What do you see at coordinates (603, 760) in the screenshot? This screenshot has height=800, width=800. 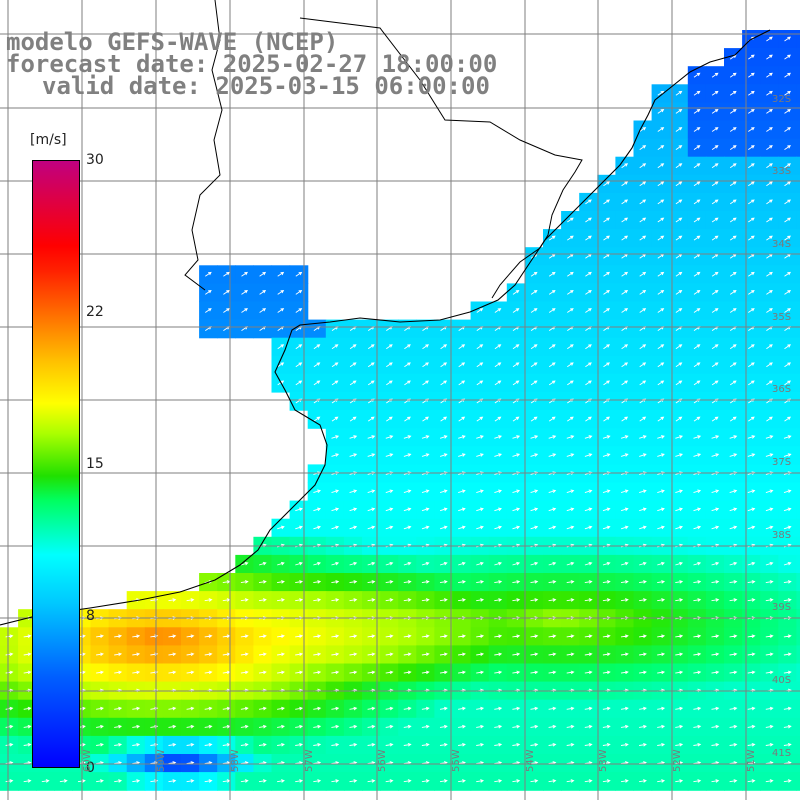 I see `lon-label: 53W` at bounding box center [603, 760].